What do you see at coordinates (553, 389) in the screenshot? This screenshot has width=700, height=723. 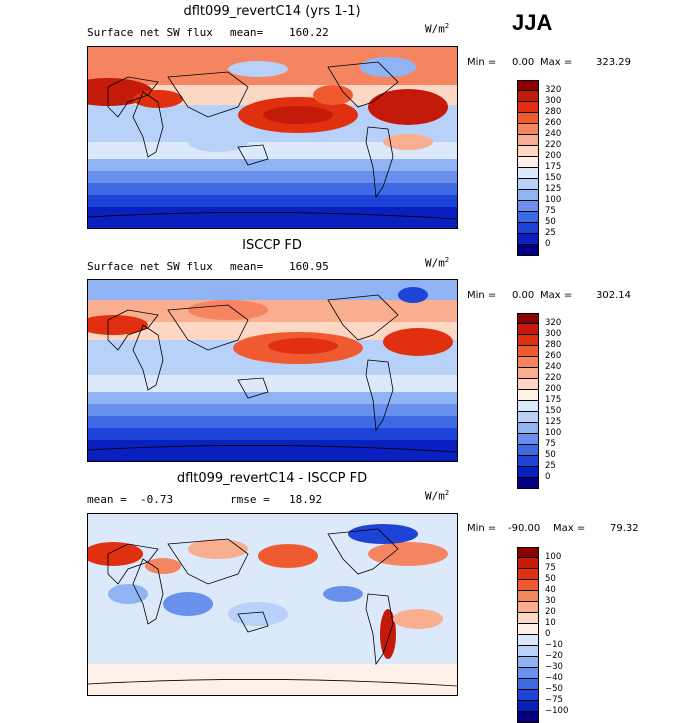 I see `colorbar-tick-label: 200` at bounding box center [553, 389].